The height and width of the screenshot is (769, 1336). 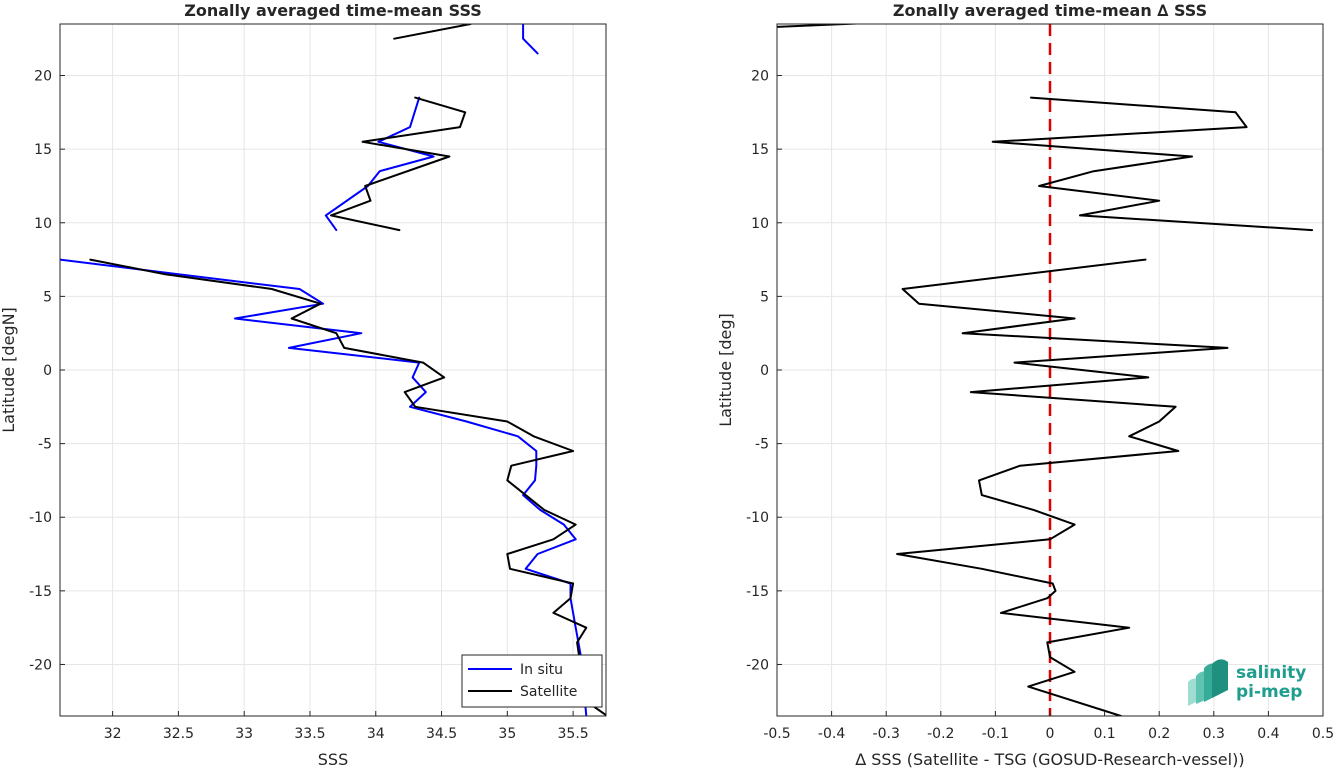 I want to click on x-tick-label-32p5: 32.5, so click(x=178, y=734).